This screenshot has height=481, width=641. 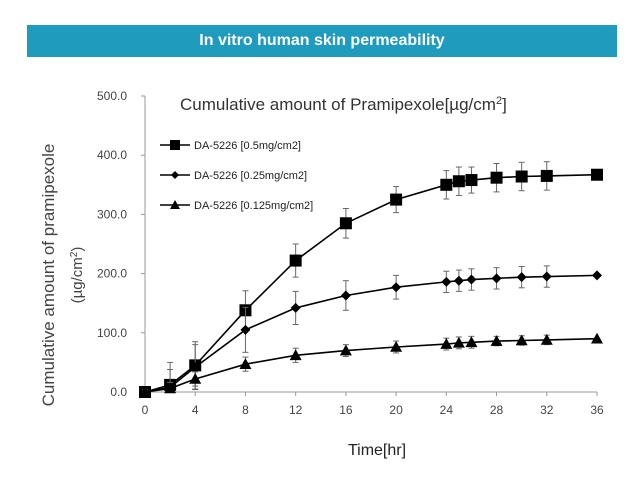 What do you see at coordinates (48, 275) in the screenshot?
I see `y-axis-title: Cumulative amount of pramipexole` at bounding box center [48, 275].